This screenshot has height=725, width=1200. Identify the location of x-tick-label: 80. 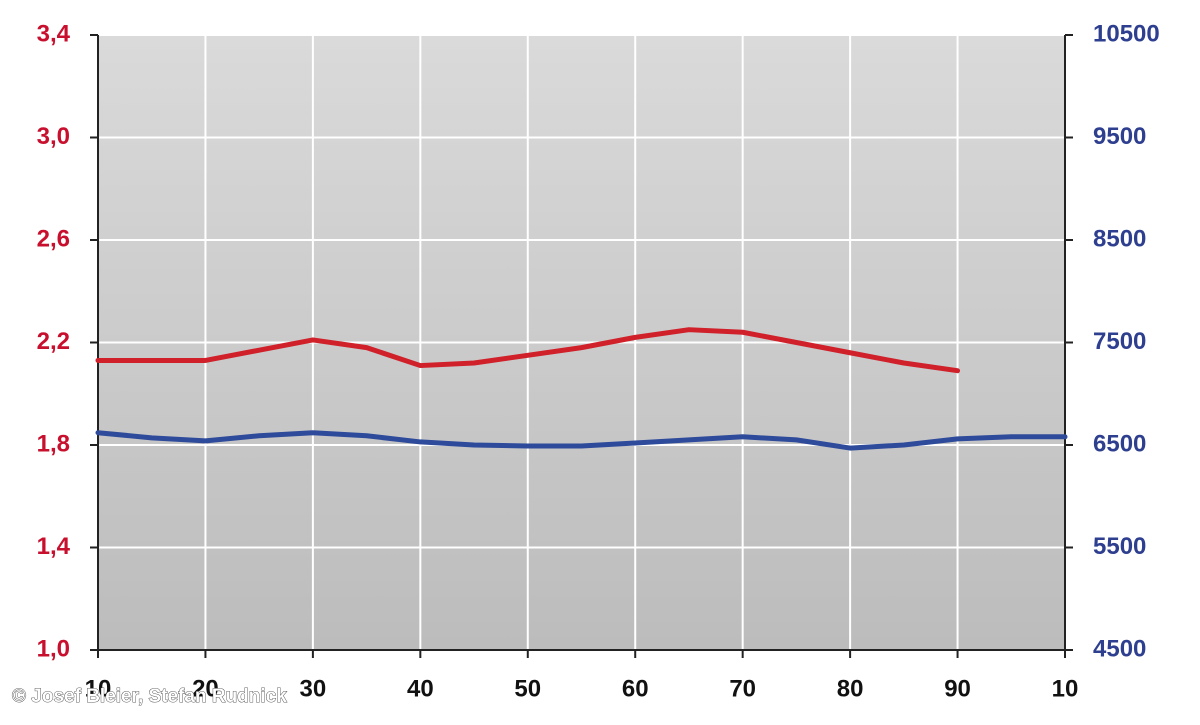
(850, 688).